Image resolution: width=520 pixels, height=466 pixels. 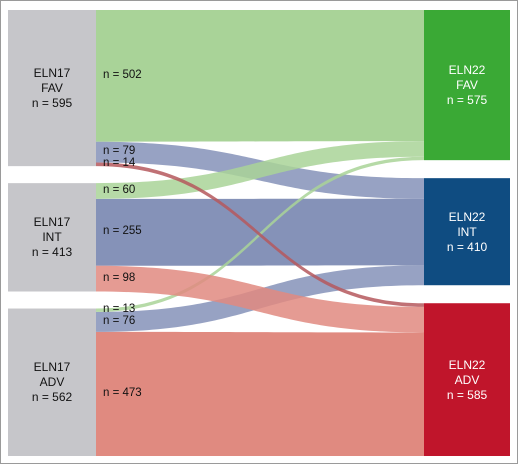 I want to click on right-node-adv-label: ELN22 ADV n = 585, so click(x=467, y=379).